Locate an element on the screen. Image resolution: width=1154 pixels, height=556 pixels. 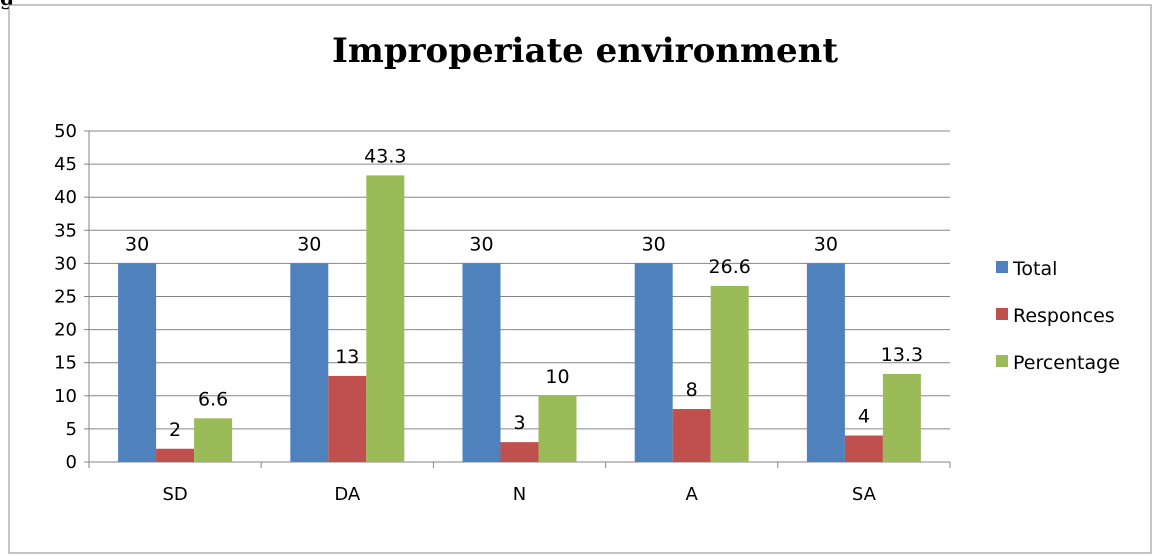
data-label: 43.3 is located at coordinates (385, 156).